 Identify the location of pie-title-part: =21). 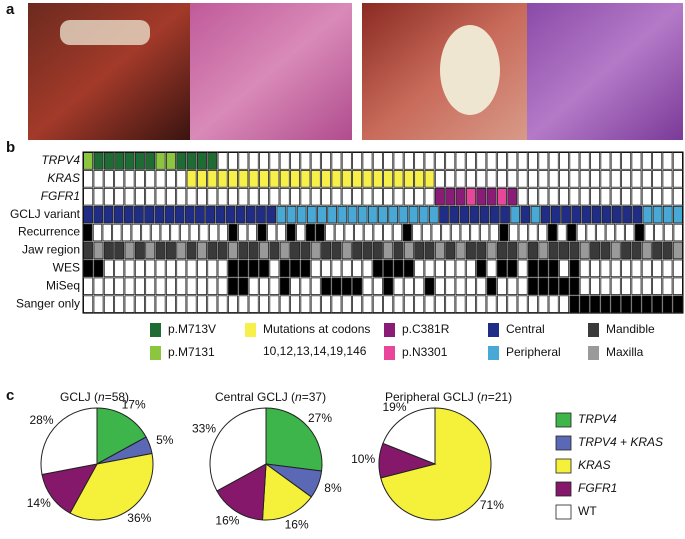
(500, 397).